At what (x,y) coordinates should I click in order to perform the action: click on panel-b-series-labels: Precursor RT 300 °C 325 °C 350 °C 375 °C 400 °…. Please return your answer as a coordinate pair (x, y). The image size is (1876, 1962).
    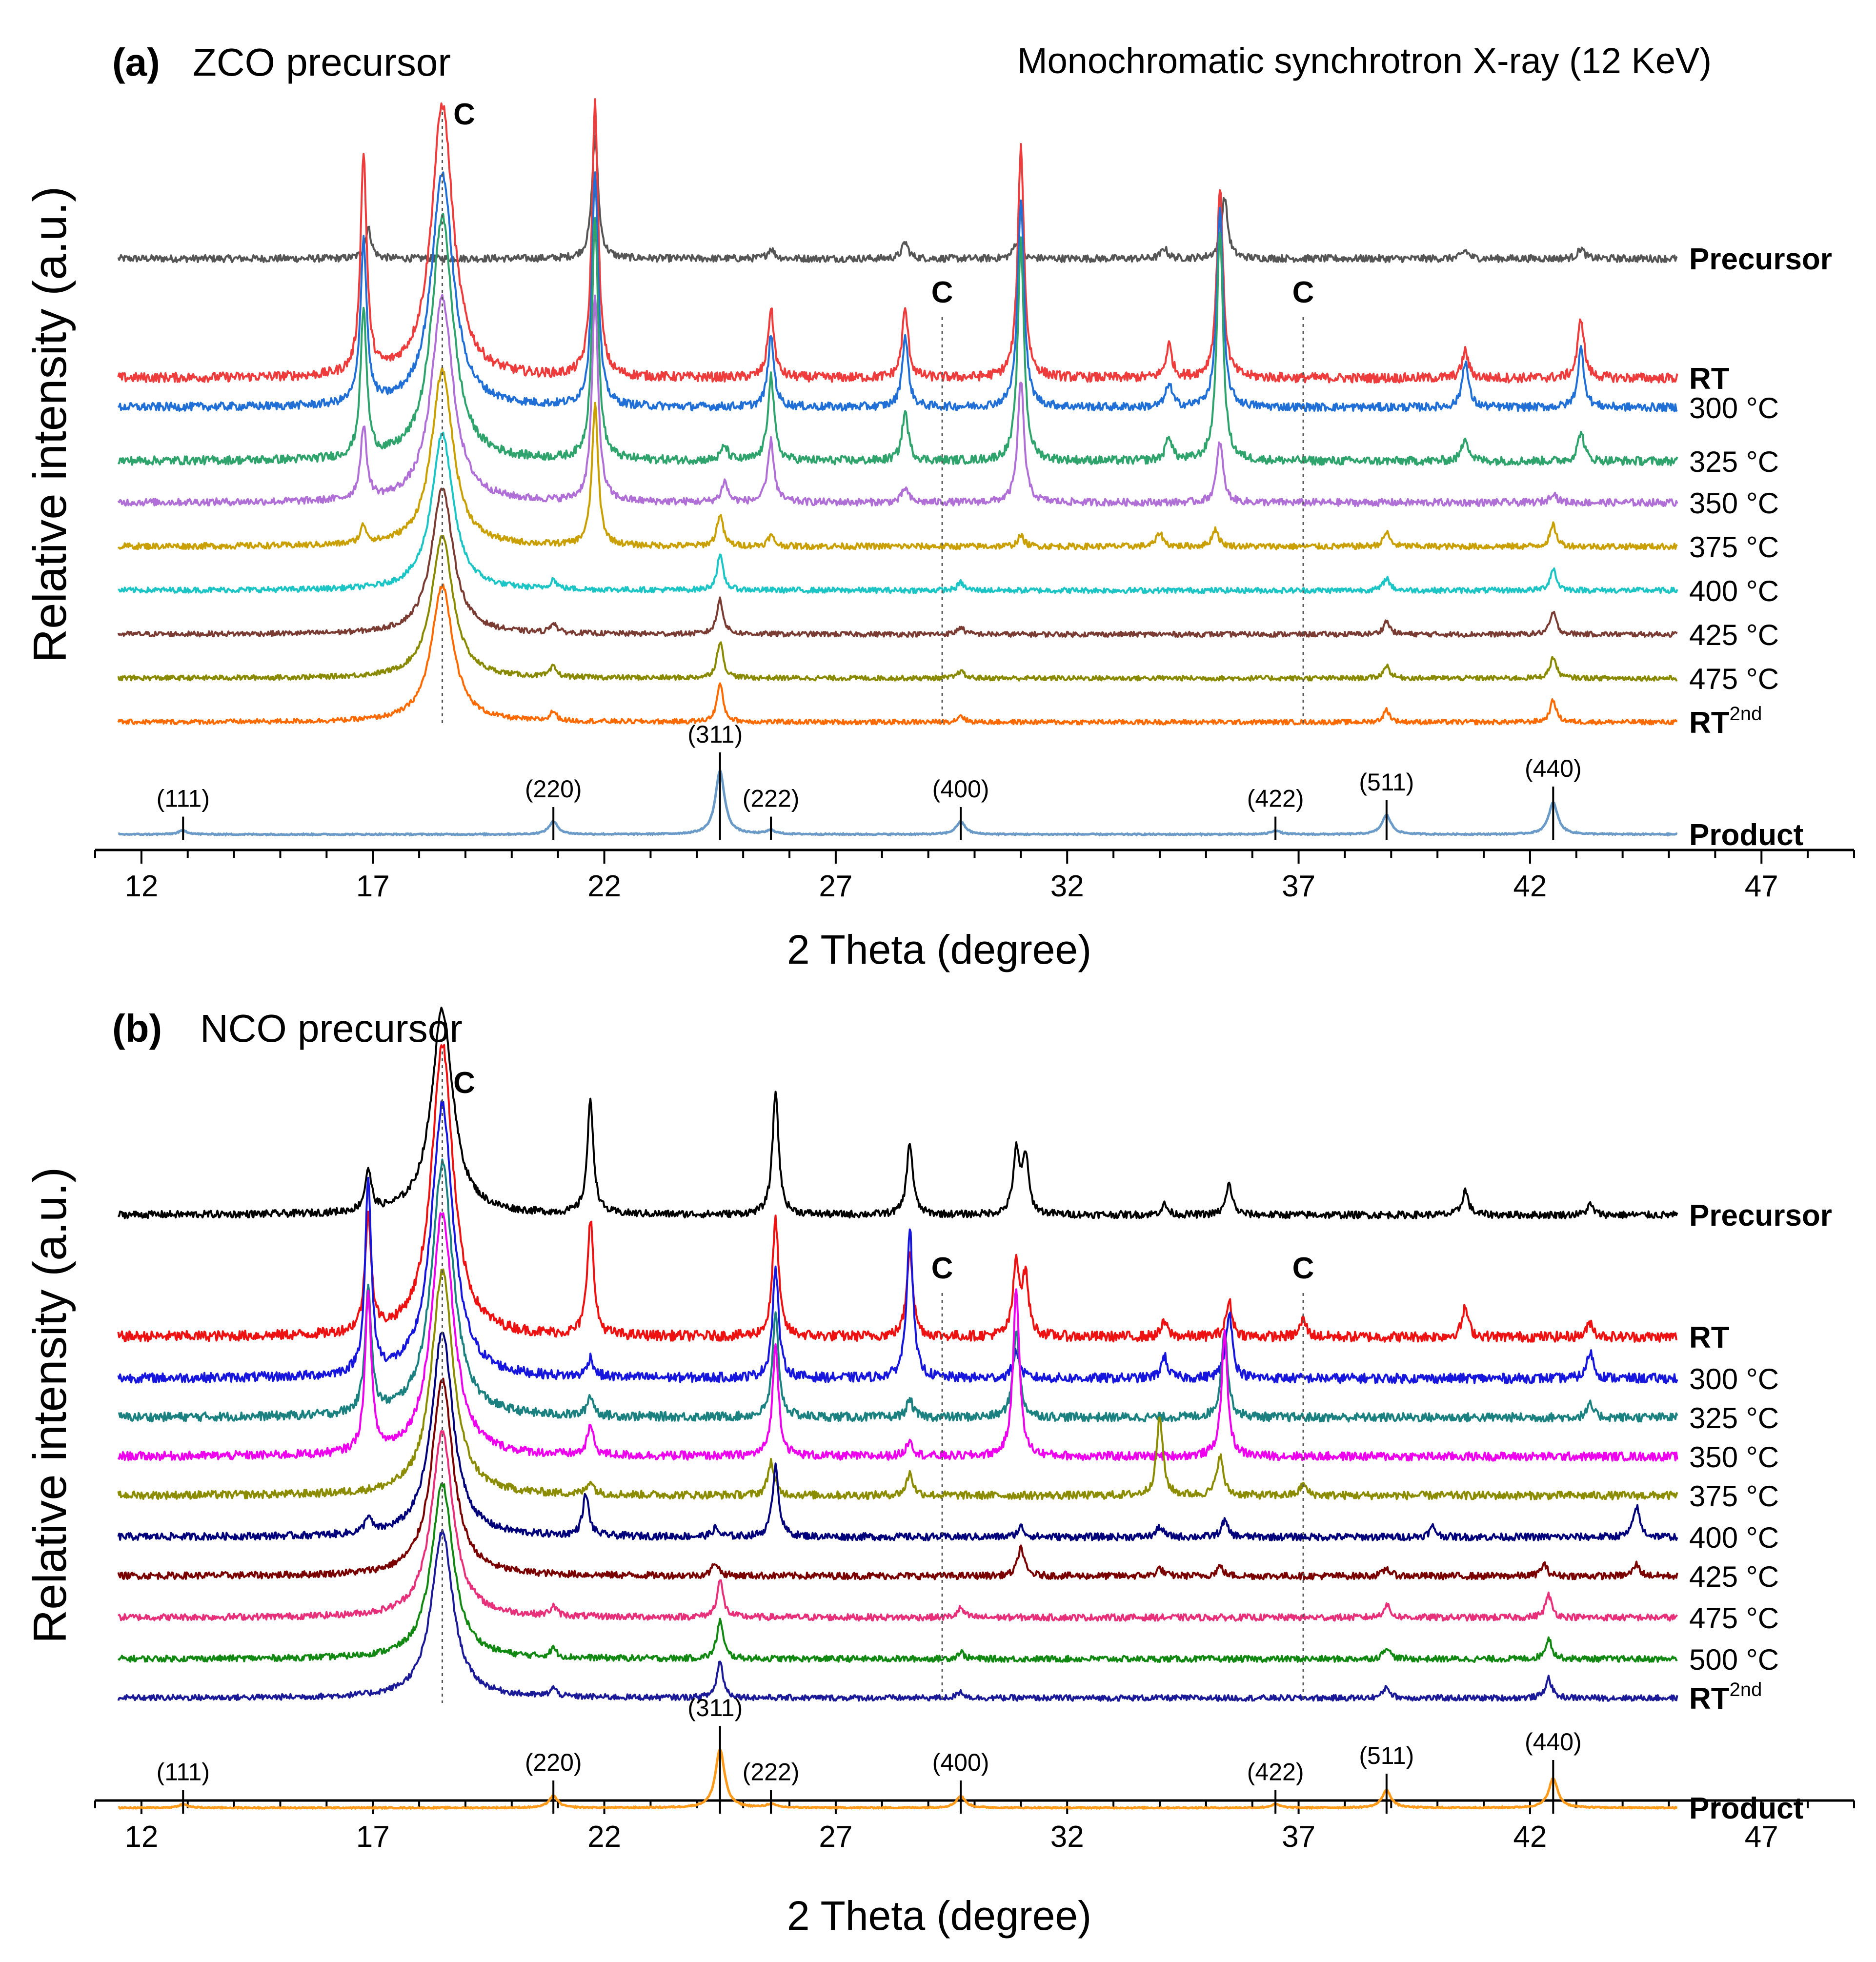
    Looking at the image, I should click on (1760, 1512).